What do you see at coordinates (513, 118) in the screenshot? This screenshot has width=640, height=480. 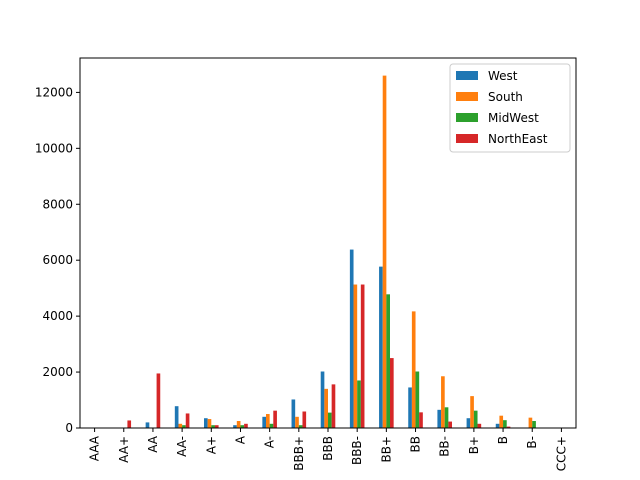 I see `legend-label-midwest: MidWest` at bounding box center [513, 118].